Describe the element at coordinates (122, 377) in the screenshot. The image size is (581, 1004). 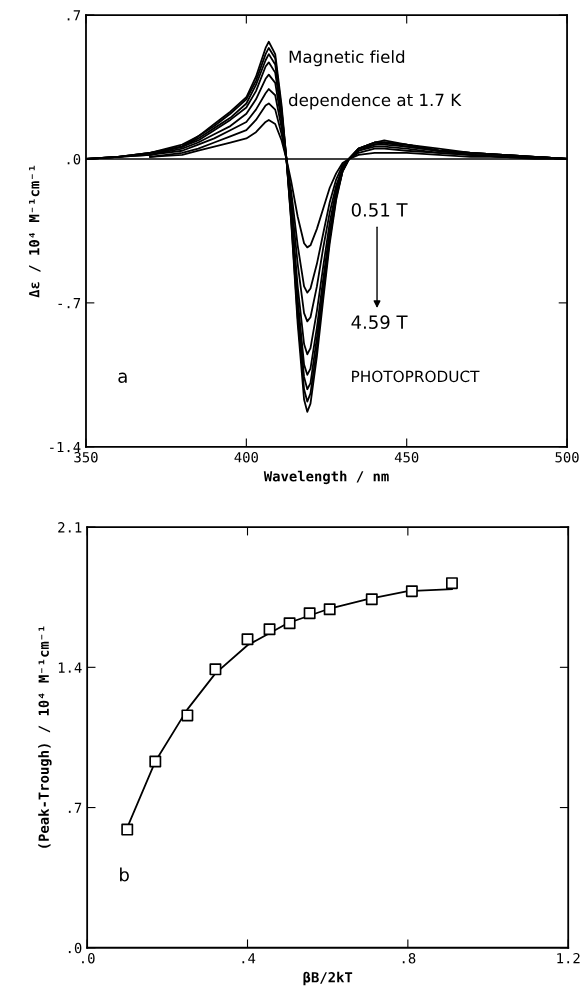
I see `annotation: a` at that location.